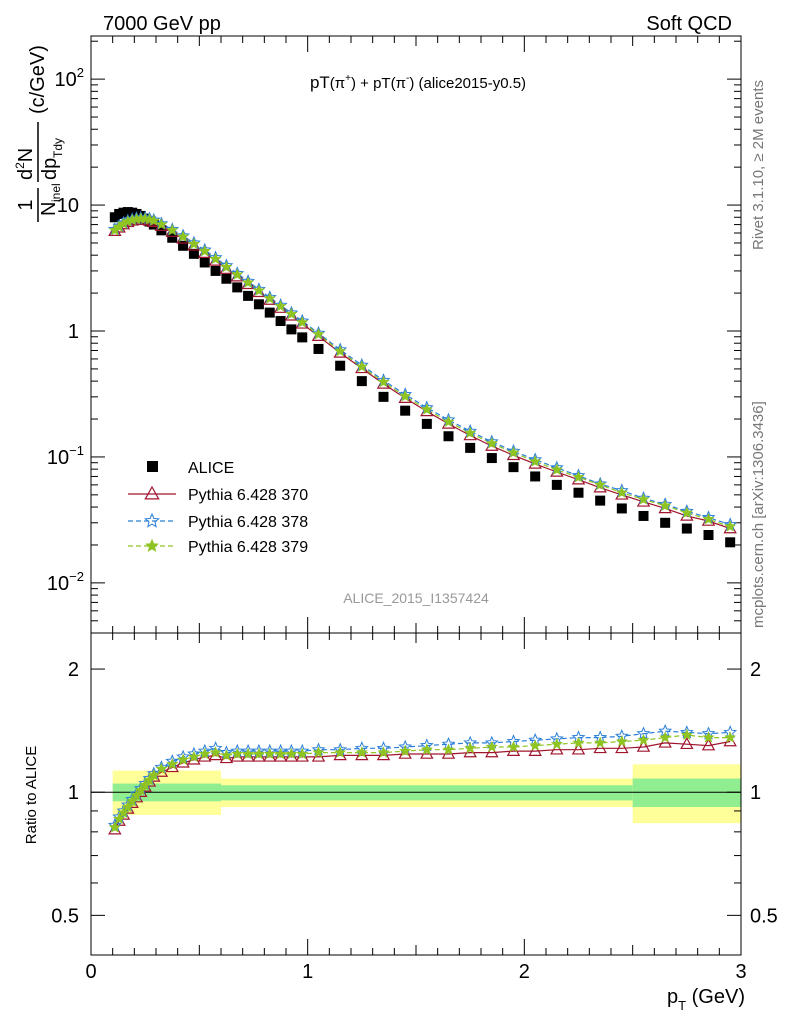  Describe the element at coordinates (755, 670) in the screenshot. I see `ratio-y-tick-label-right: 2` at that location.